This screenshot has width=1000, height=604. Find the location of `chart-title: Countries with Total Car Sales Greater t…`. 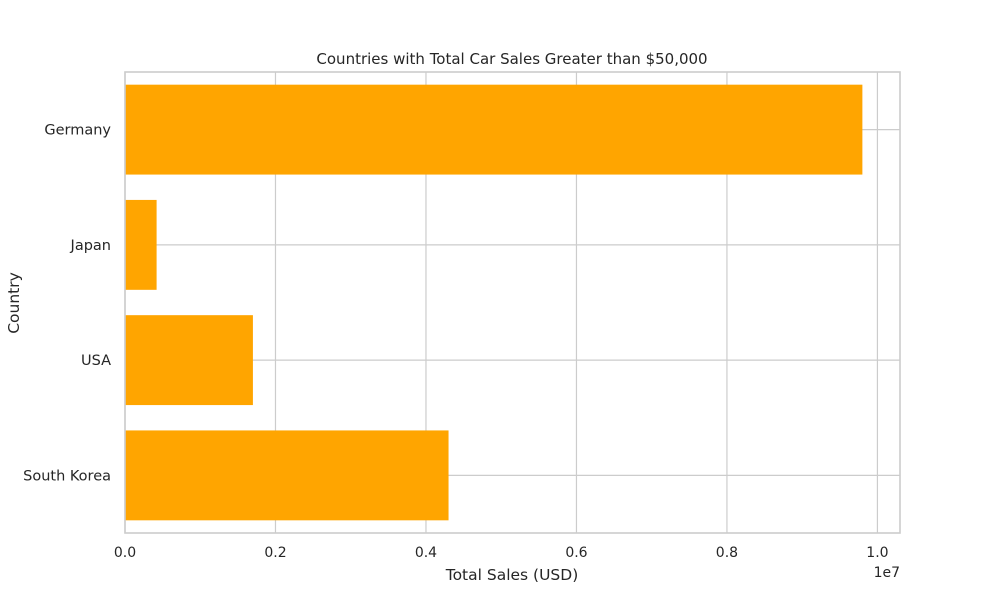

chart-title: Countries with Total Car Sales Greater t… is located at coordinates (511, 59).